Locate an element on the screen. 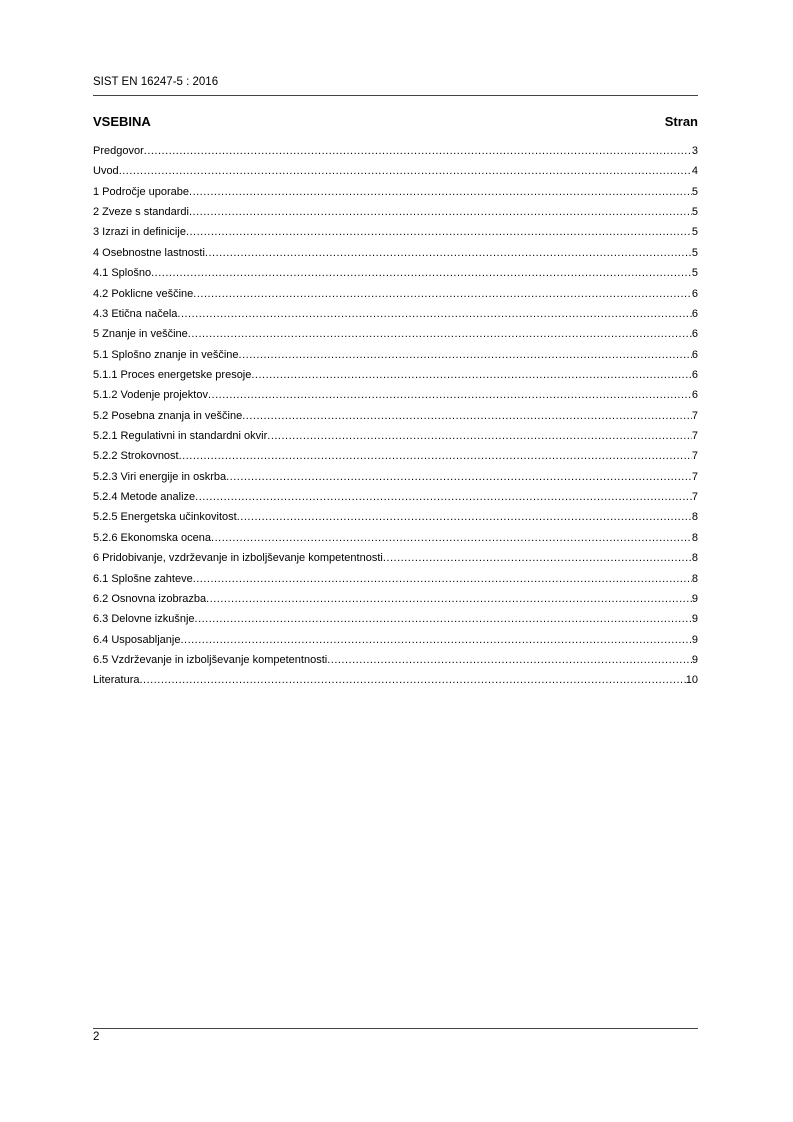 The width and height of the screenshot is (793, 1122). toc-entry: 5.2 Posebna znanja in veščine 7 is located at coordinates (395, 420).